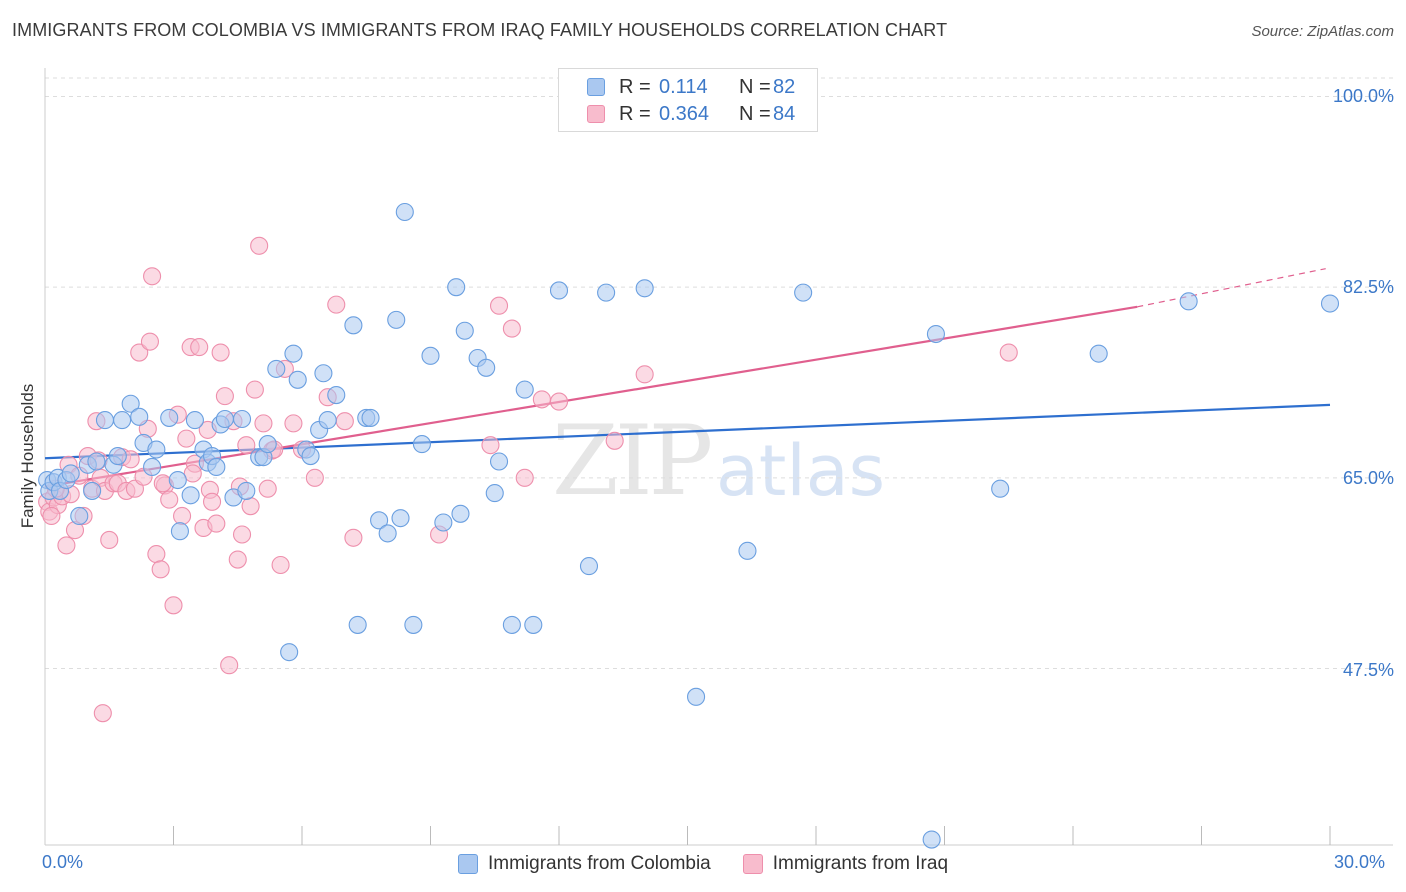 The image size is (1406, 892). I want to click on y-tick-label: 82.5%, so click(1368, 287).